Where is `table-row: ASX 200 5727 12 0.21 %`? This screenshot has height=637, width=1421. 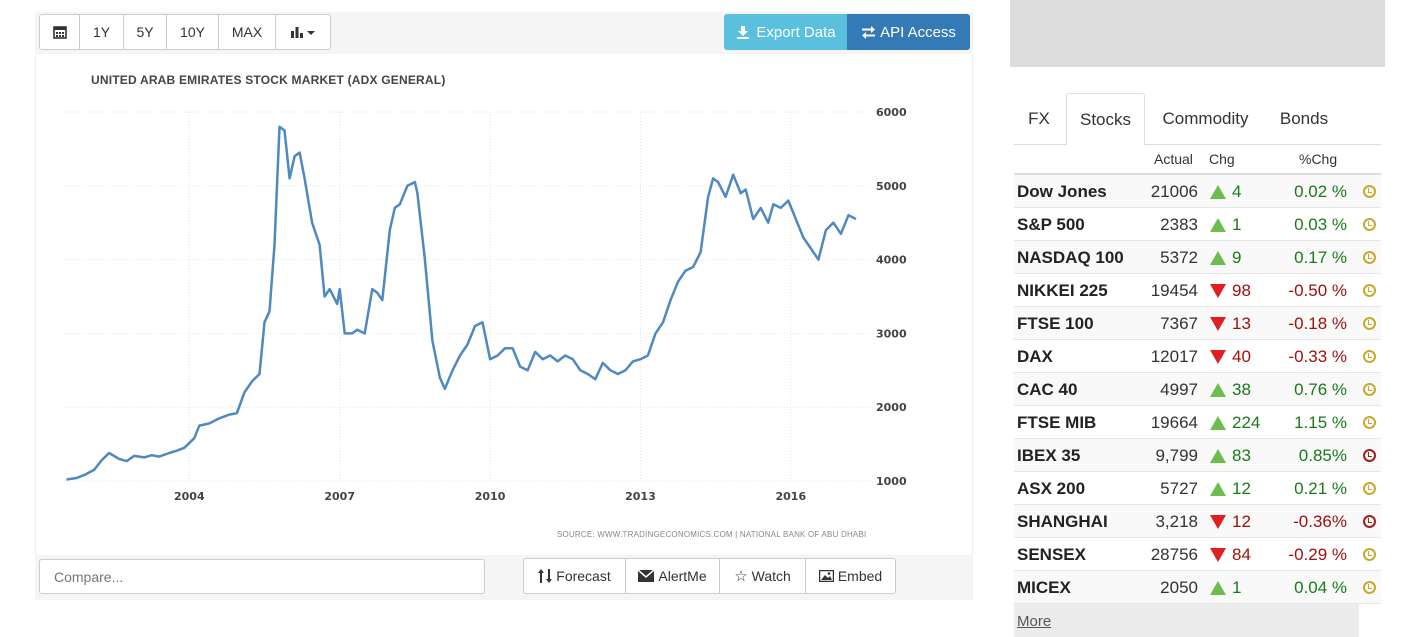 table-row: ASX 200 5727 12 0.21 % is located at coordinates (1197, 488).